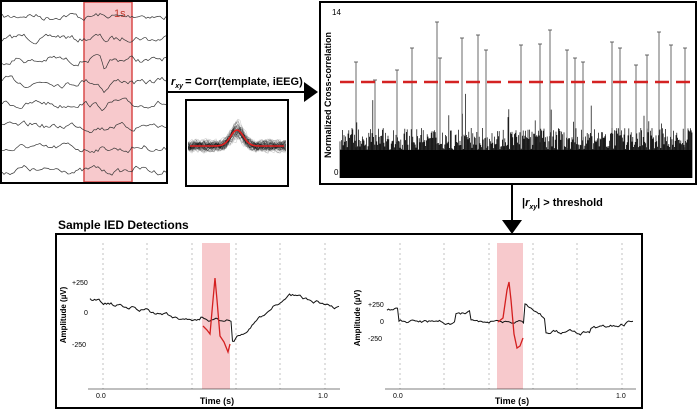 Image resolution: width=700 pixels, height=410 pixels. I want to click on eeg-traces, so click(84, 94).